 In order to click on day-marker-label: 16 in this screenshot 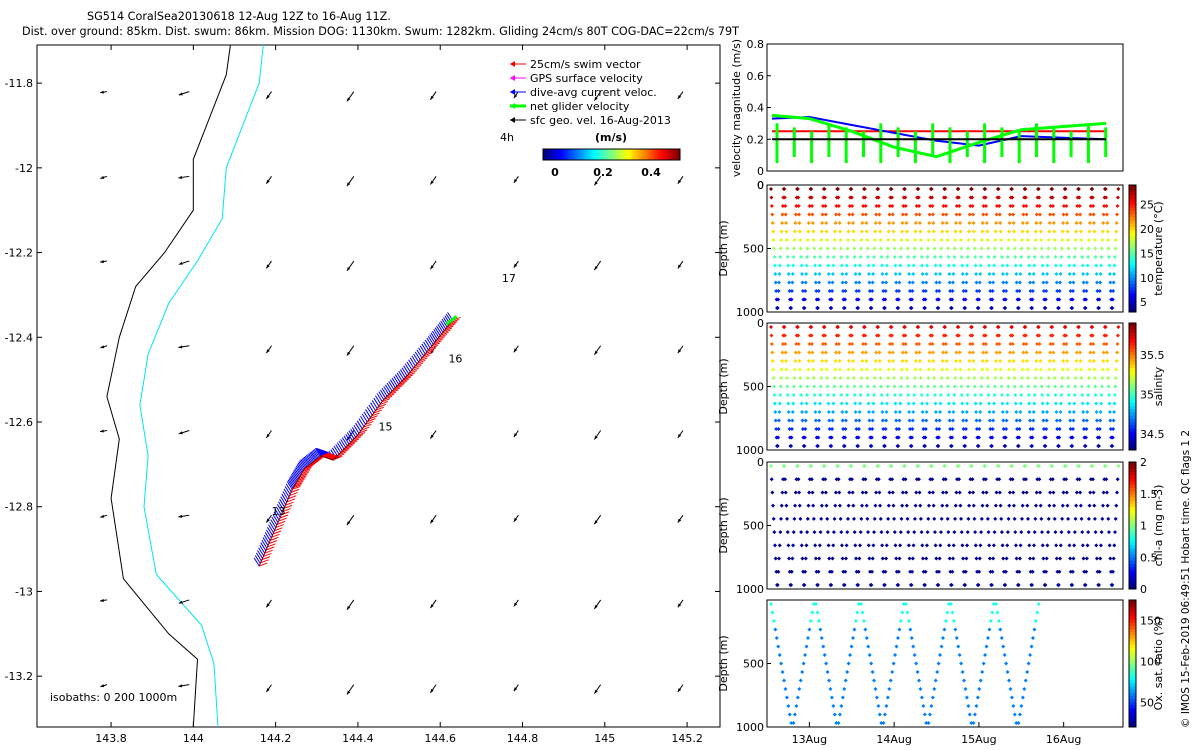, I will do `click(455, 359)`.